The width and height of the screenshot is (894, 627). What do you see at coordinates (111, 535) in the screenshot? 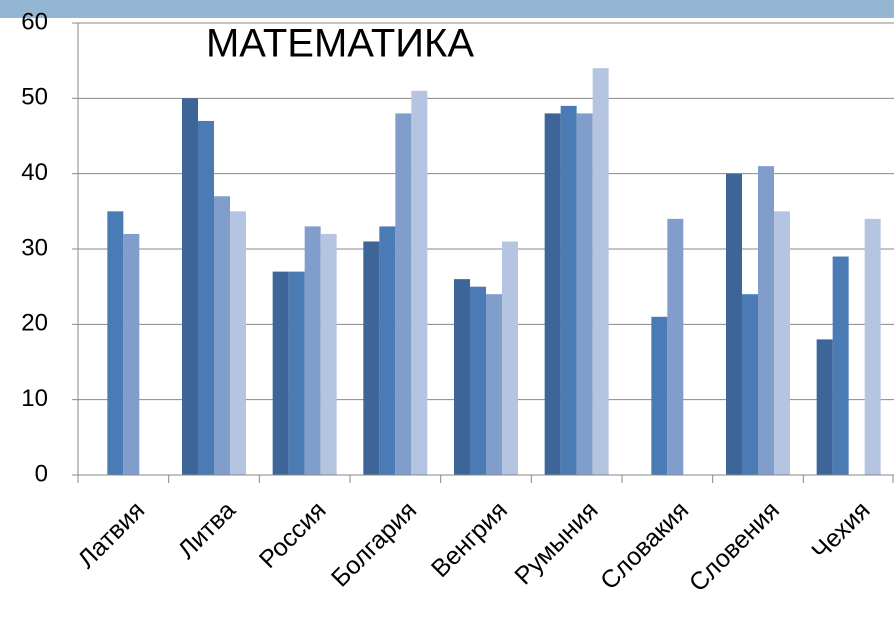
I see `x-tick-label: Латвия` at bounding box center [111, 535].